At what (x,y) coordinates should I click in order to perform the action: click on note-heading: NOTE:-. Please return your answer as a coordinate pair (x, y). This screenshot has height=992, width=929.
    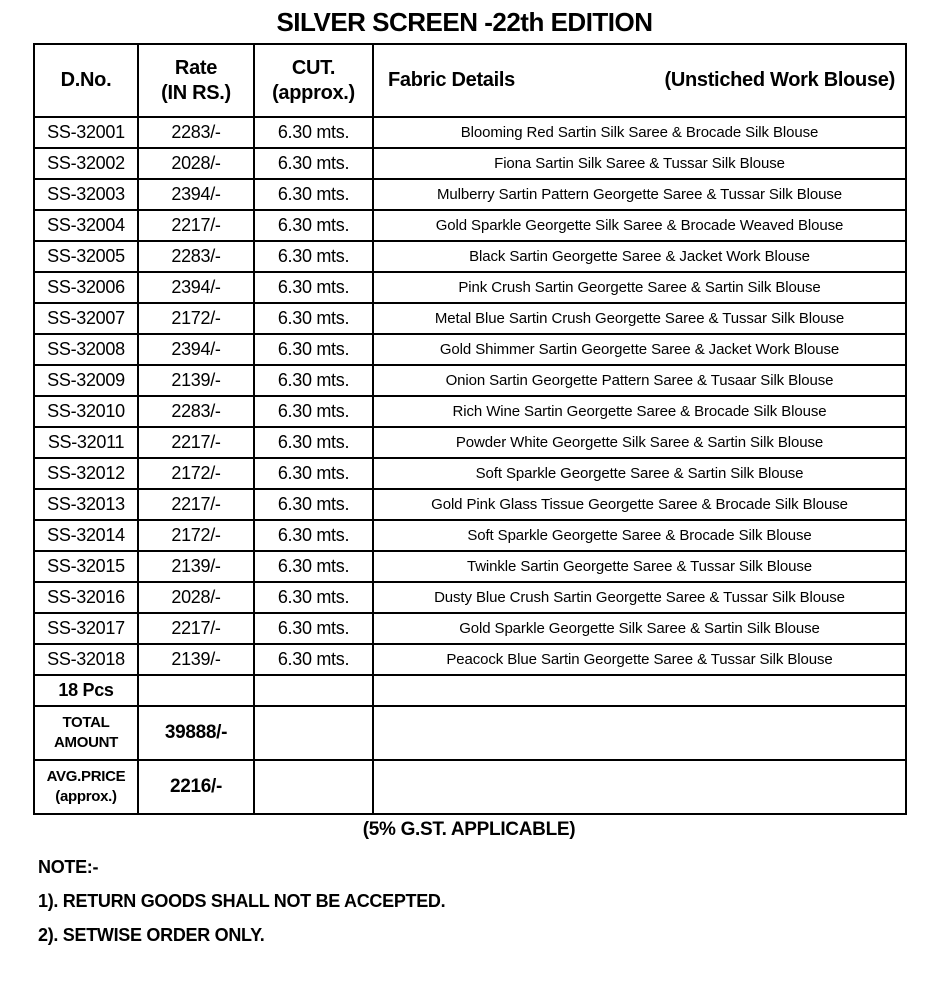
    Looking at the image, I should click on (68, 867).